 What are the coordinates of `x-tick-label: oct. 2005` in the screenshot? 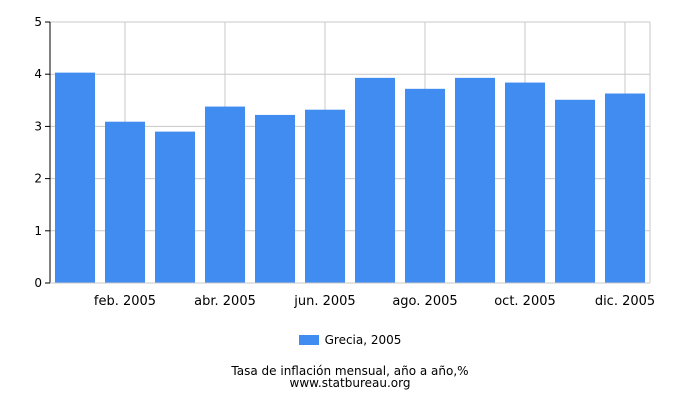 It's located at (525, 301).